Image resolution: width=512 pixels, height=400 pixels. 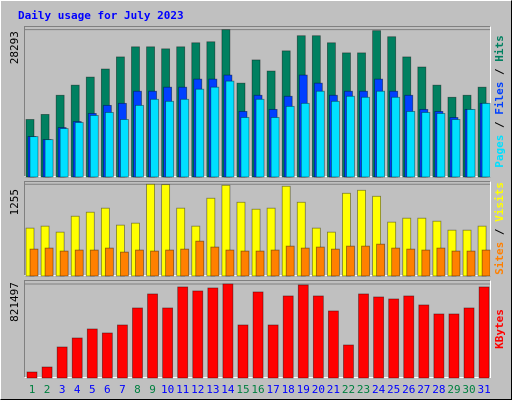 What do you see at coordinates (14, 202) in the screenshot?
I see `y-tick-label: 1255` at bounding box center [14, 202].